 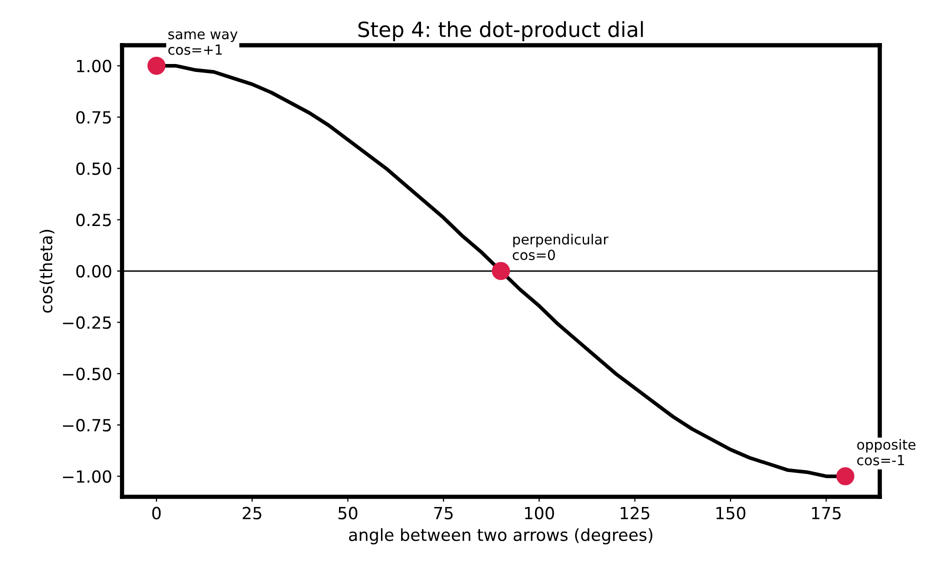 What do you see at coordinates (87, 322) in the screenshot?
I see `y-tick-label: −0.25` at bounding box center [87, 322].